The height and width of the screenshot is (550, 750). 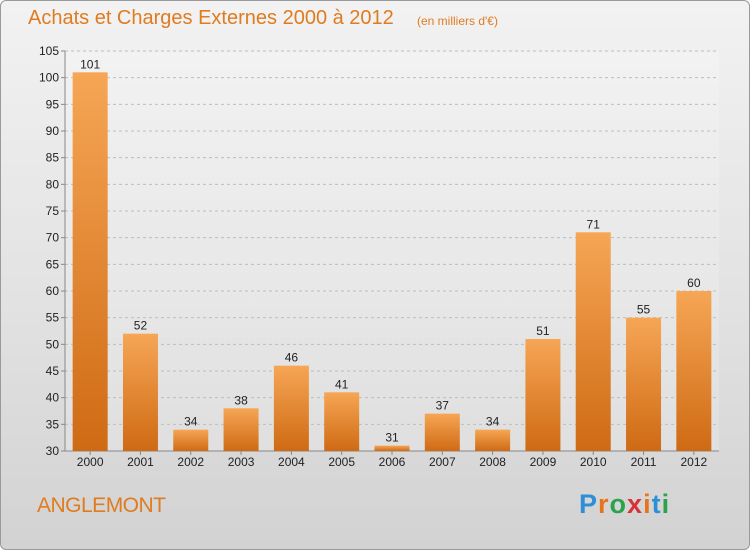 What do you see at coordinates (53, 184) in the screenshot?
I see `y-tick-label: 80` at bounding box center [53, 184].